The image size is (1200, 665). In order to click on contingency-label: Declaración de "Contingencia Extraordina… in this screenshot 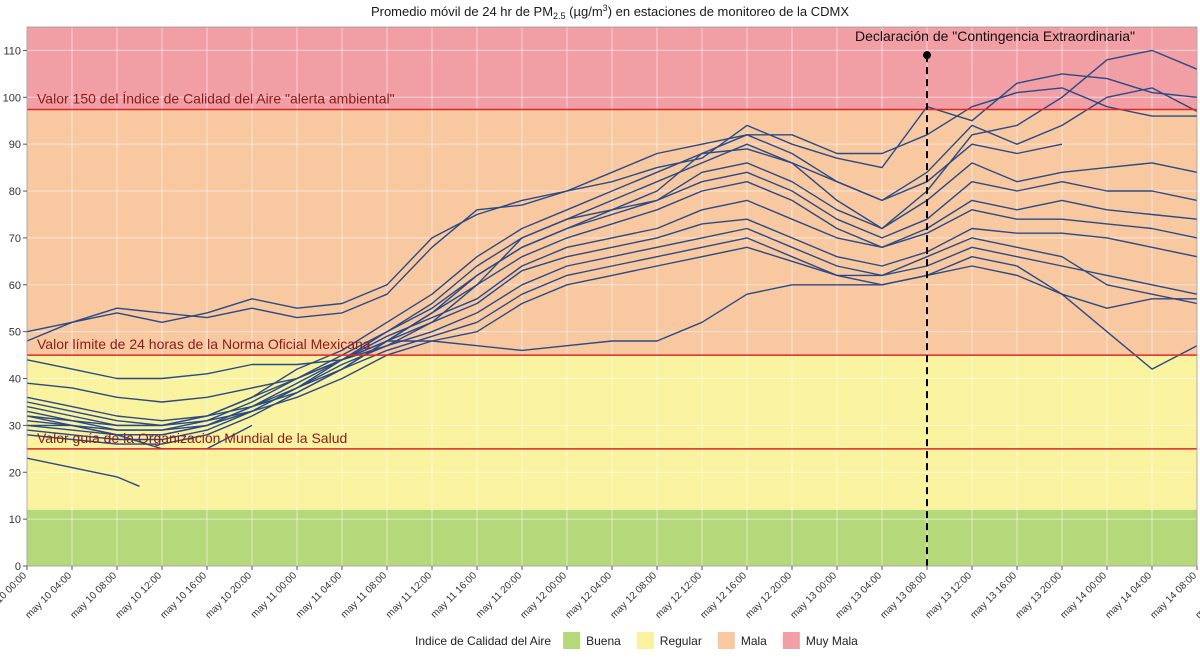, I will do `click(995, 36)`.